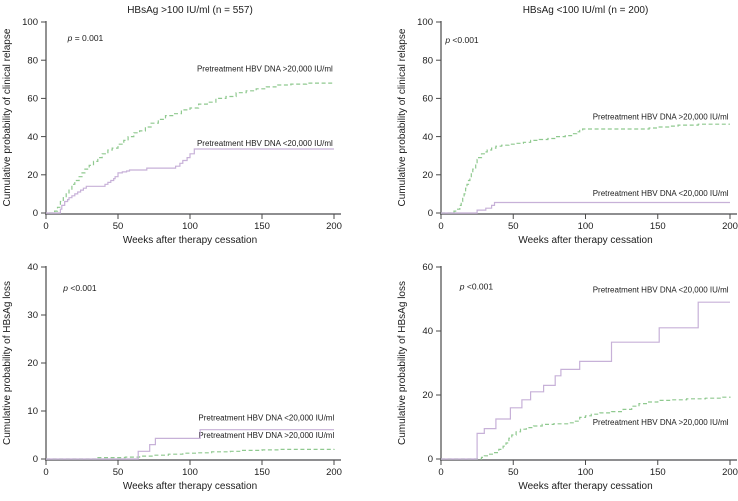 The image size is (738, 501). I want to click on y-tick-label: 30, so click(32, 315).